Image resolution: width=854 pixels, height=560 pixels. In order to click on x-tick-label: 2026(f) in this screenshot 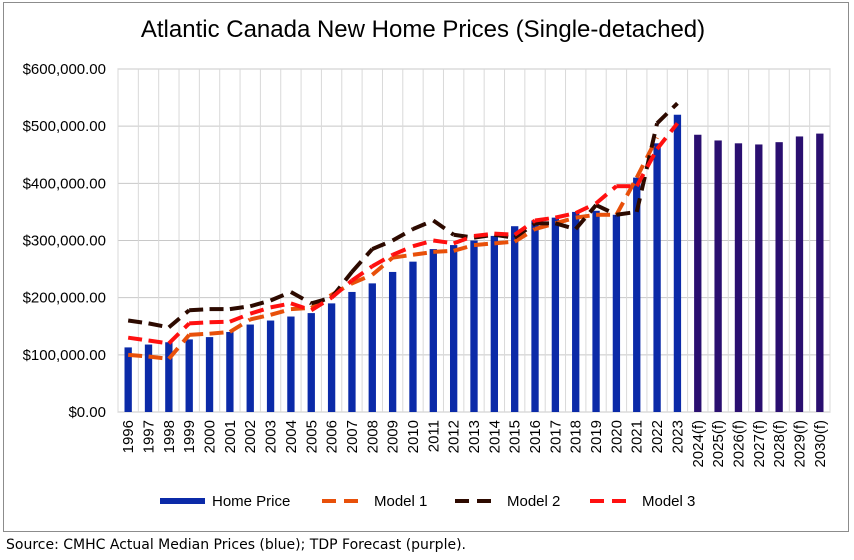, I will do `click(738, 444)`.